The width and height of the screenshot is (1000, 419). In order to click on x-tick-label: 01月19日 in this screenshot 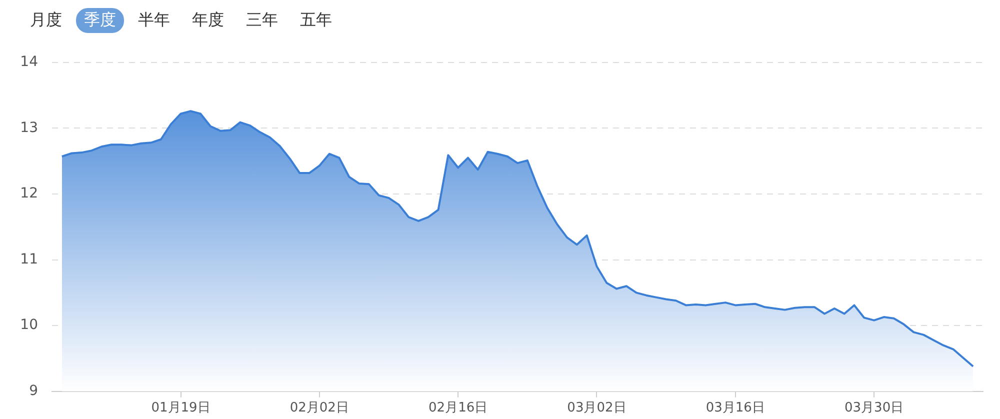, I will do `click(180, 408)`.